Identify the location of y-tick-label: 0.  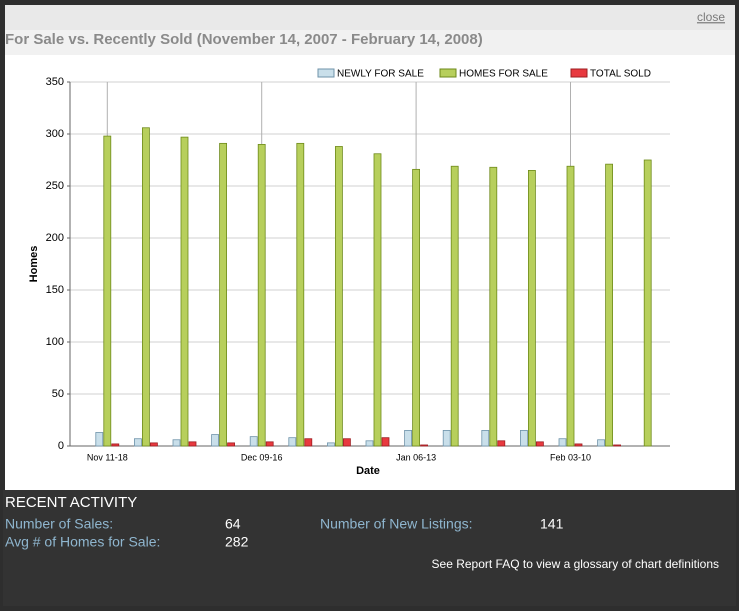
(61, 446).